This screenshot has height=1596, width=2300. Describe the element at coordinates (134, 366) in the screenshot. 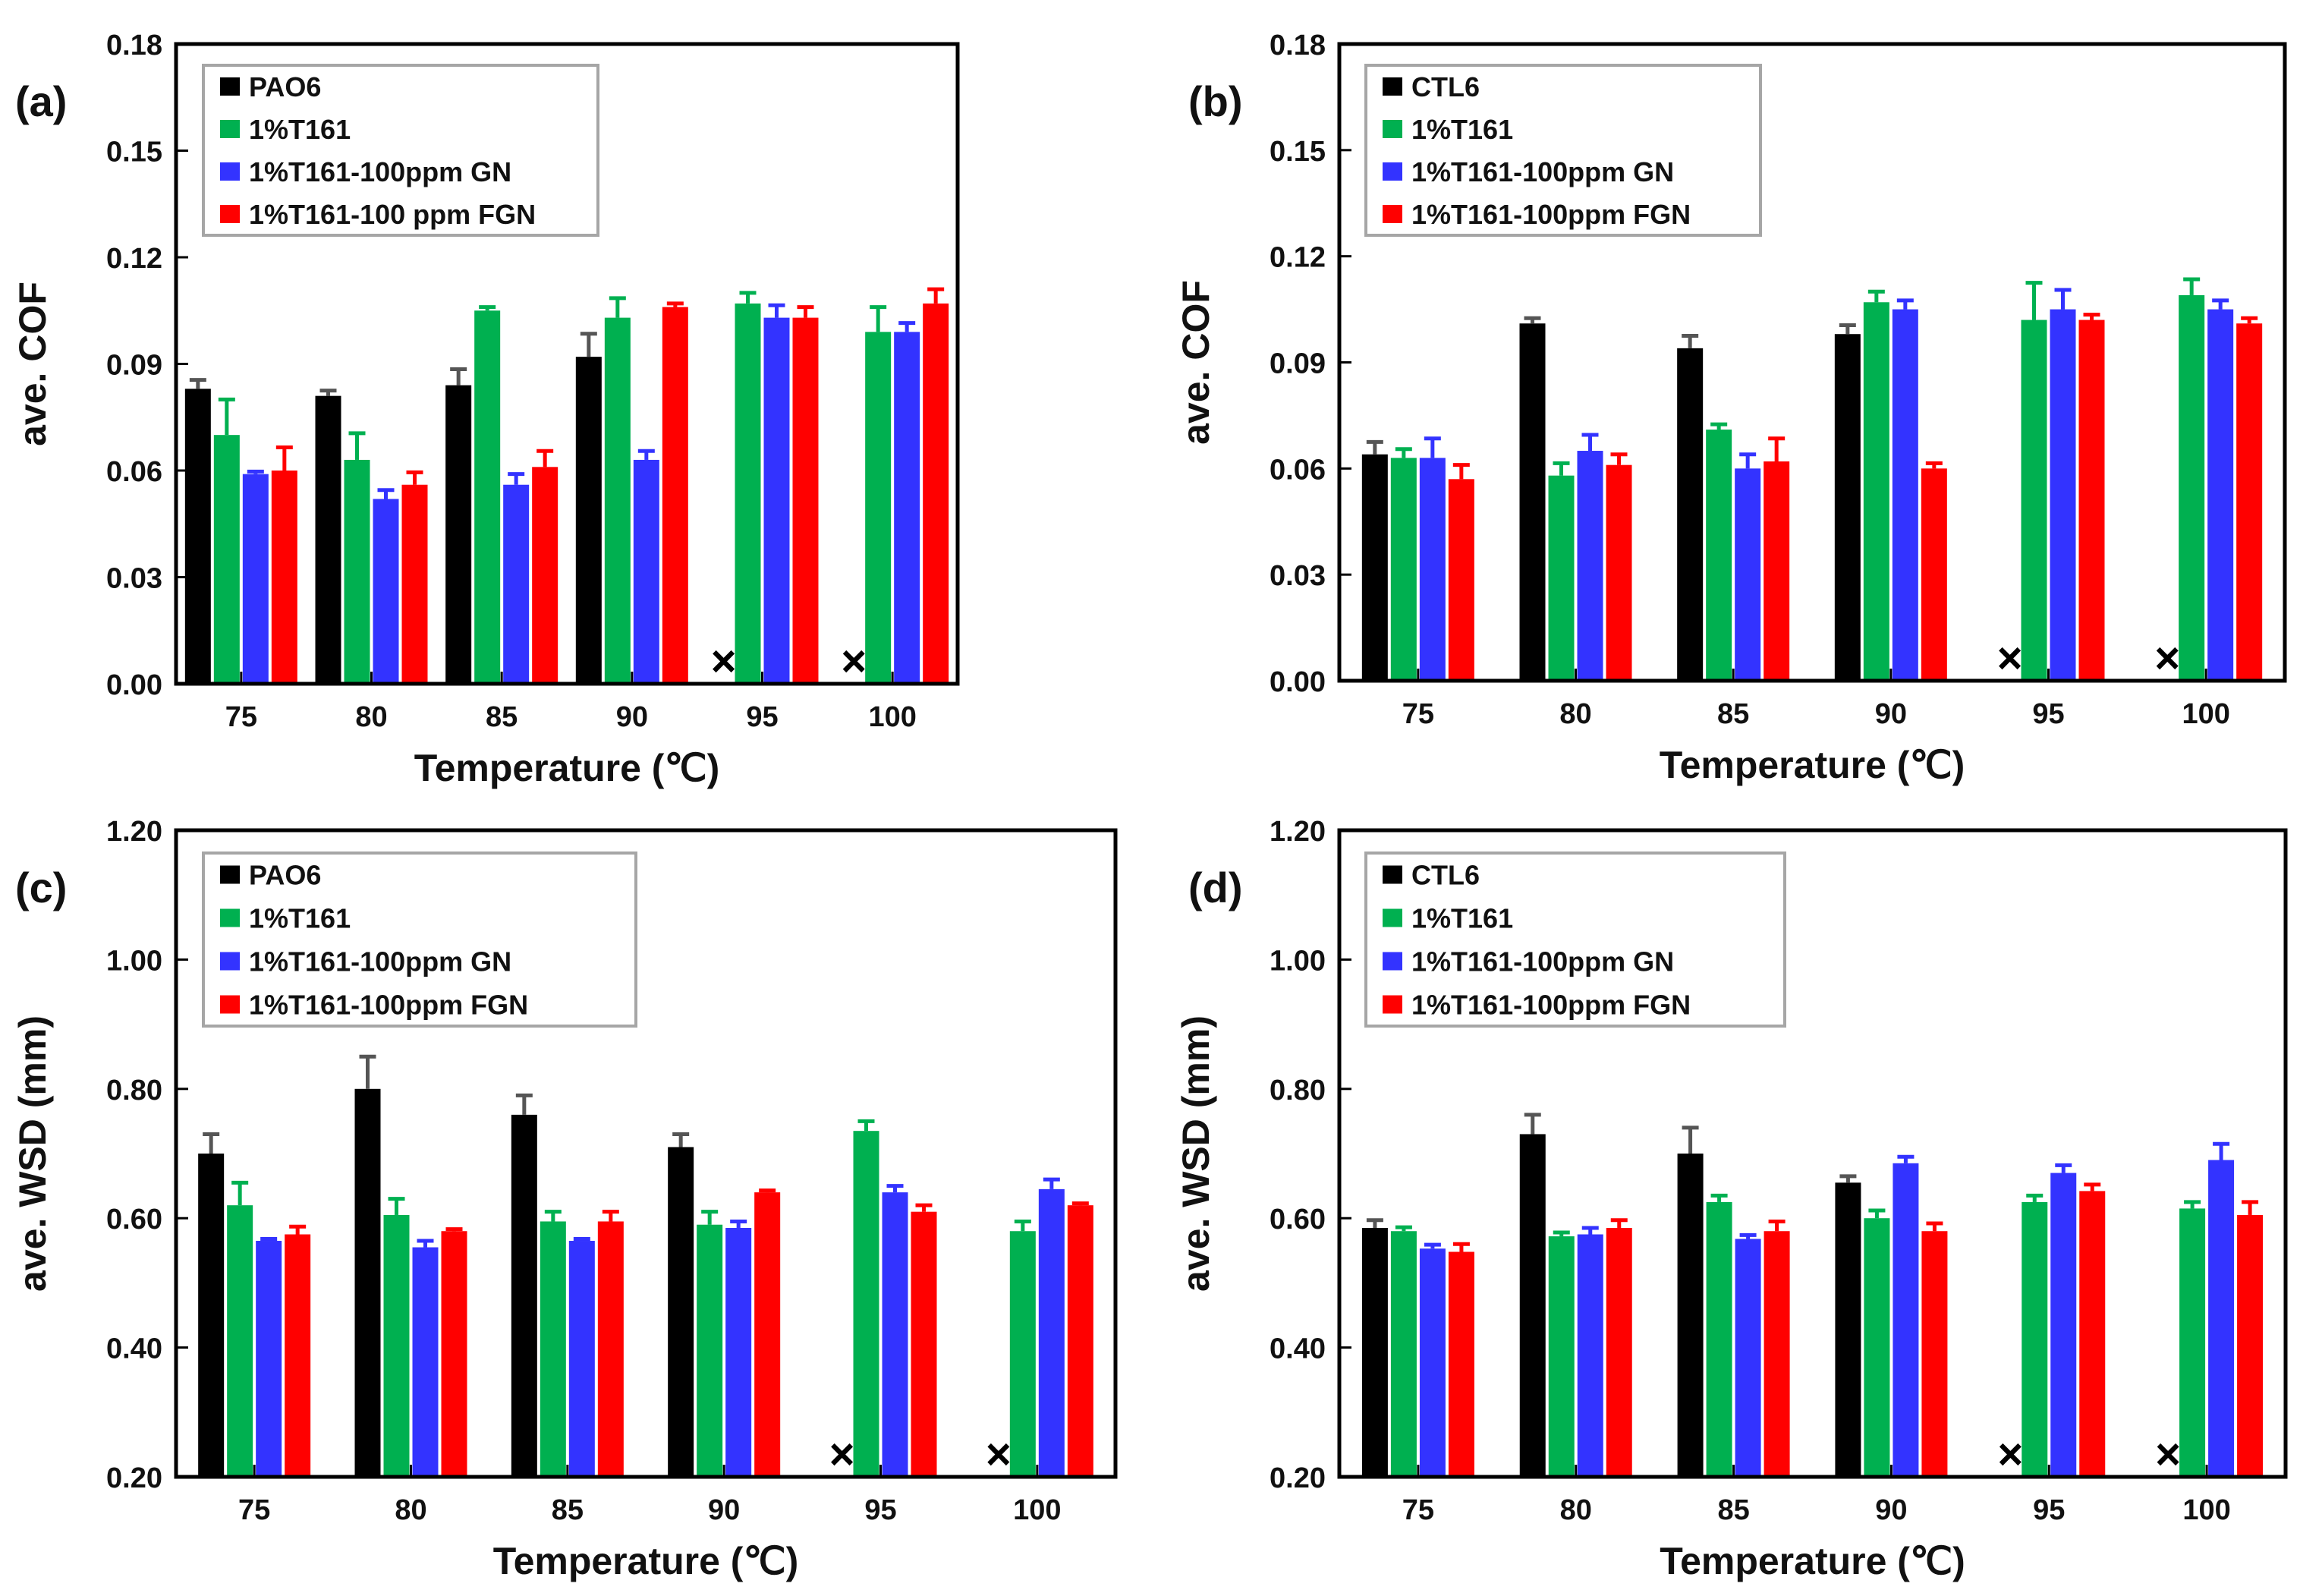

I see `y-tick-label: 0.09` at that location.